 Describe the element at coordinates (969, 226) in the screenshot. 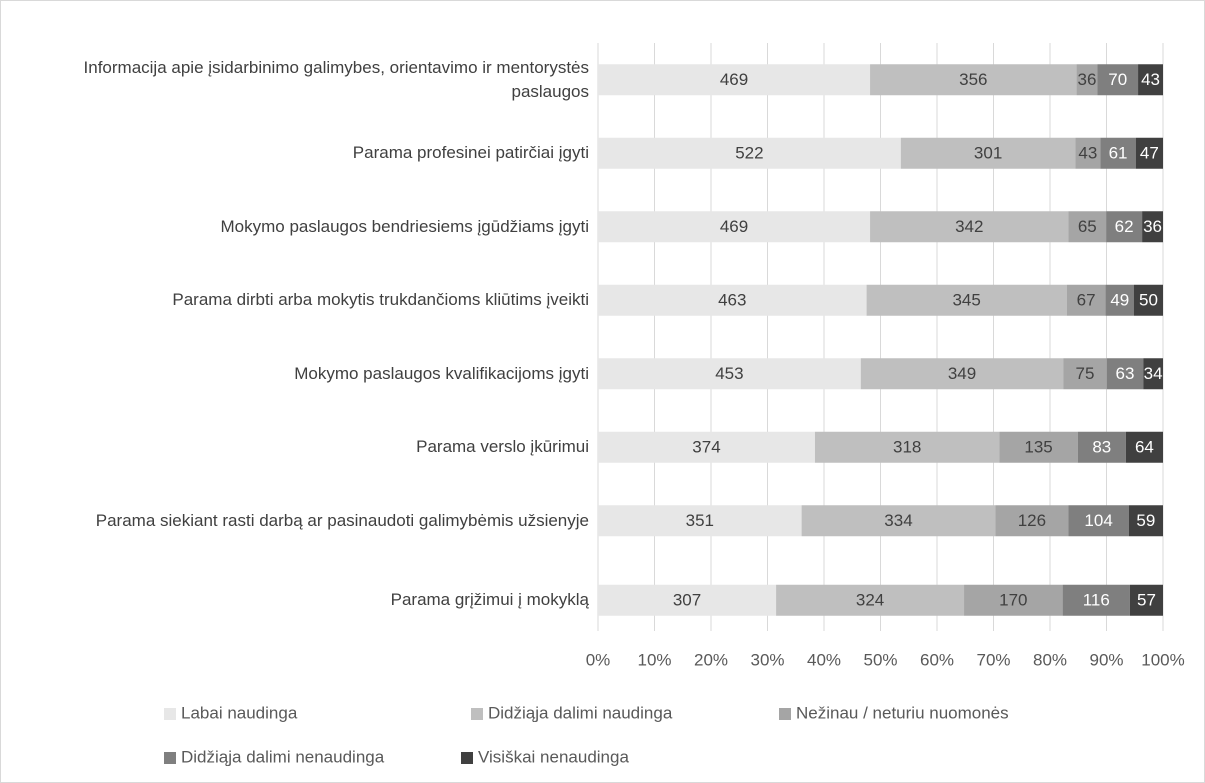

I see `data-label: 342` at that location.